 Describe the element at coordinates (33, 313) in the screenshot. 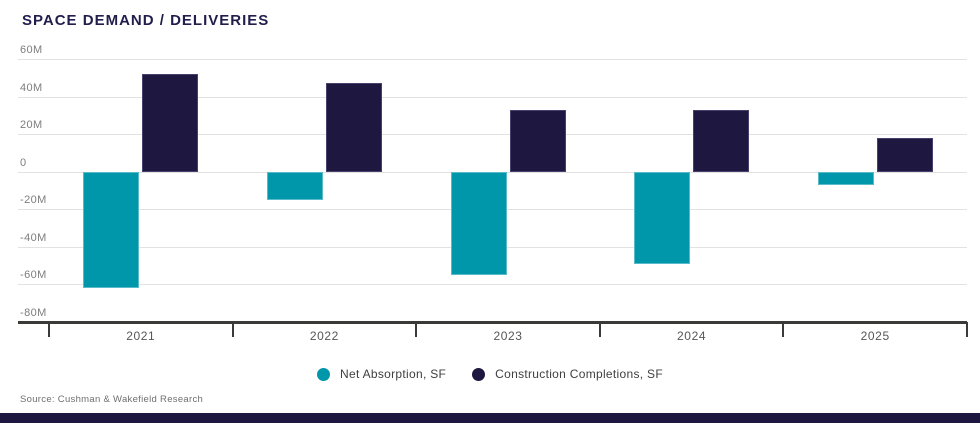

I see `y-axis-tick-label: -80M` at that location.